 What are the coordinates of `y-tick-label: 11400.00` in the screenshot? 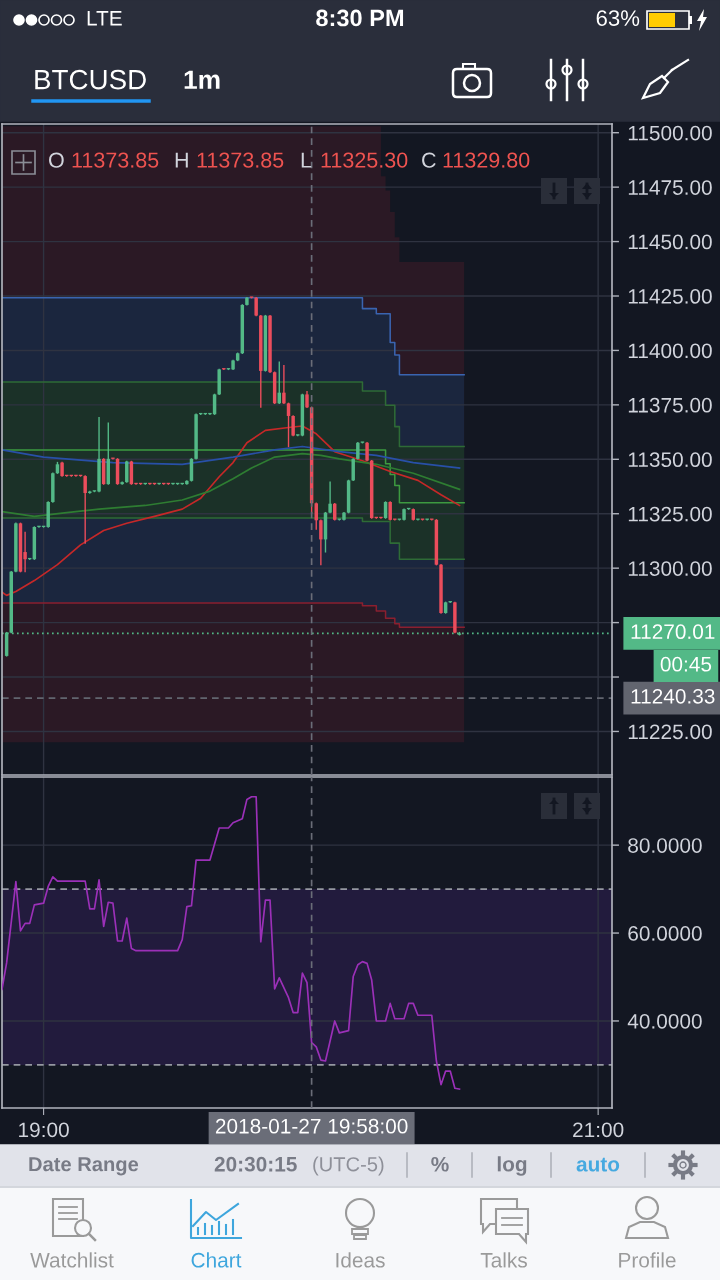 It's located at (670, 351).